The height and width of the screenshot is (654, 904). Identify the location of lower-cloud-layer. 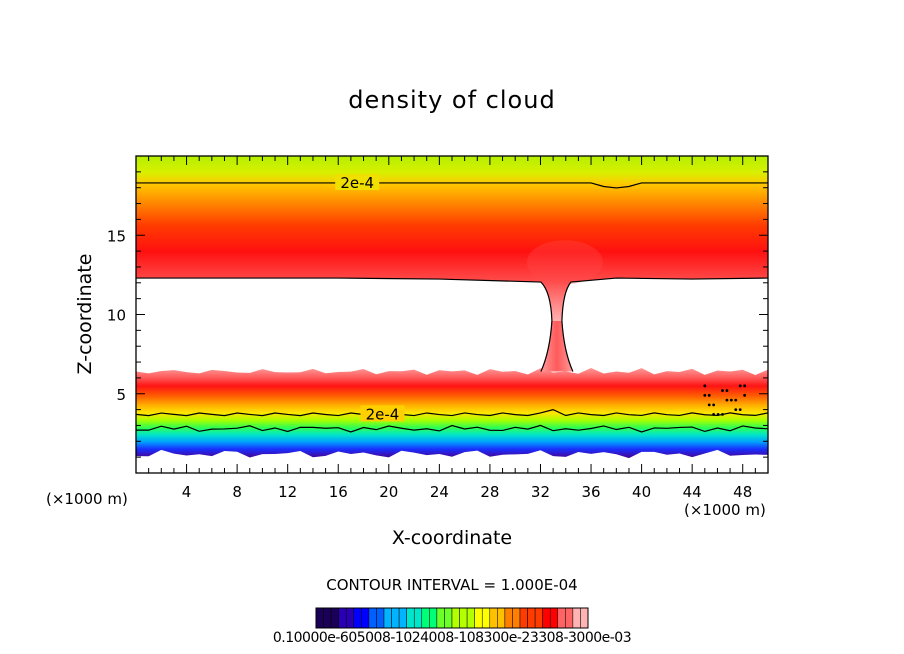
(452, 413).